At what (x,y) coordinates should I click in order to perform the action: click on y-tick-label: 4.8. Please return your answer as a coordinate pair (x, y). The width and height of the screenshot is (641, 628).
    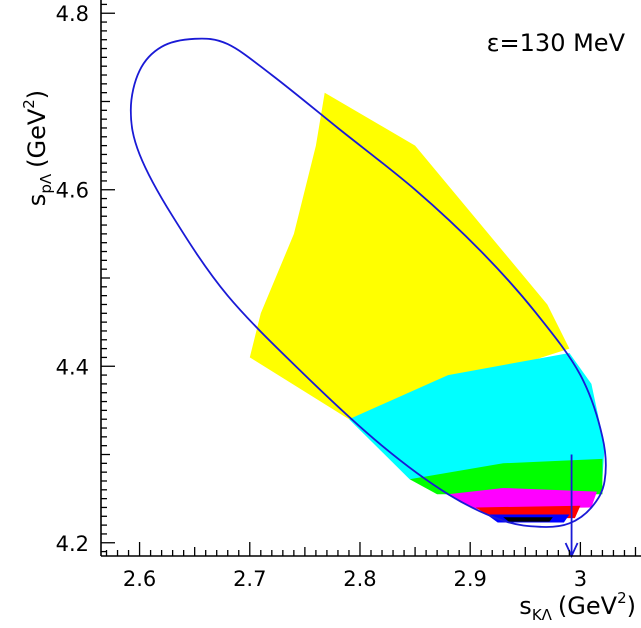
    Looking at the image, I should click on (72, 14).